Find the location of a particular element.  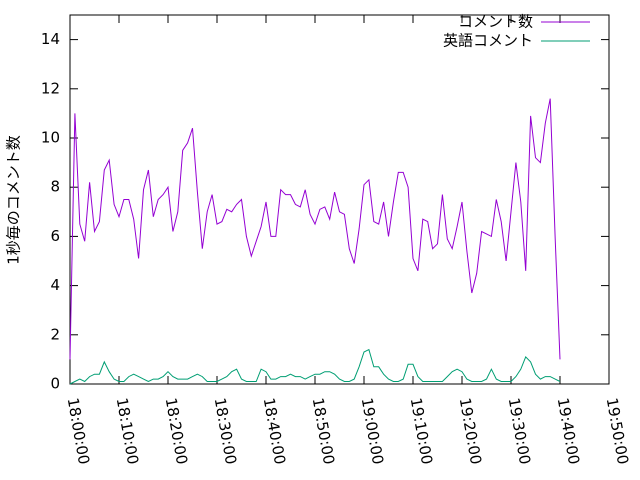

legend-label: コメント数 is located at coordinates (495, 22).